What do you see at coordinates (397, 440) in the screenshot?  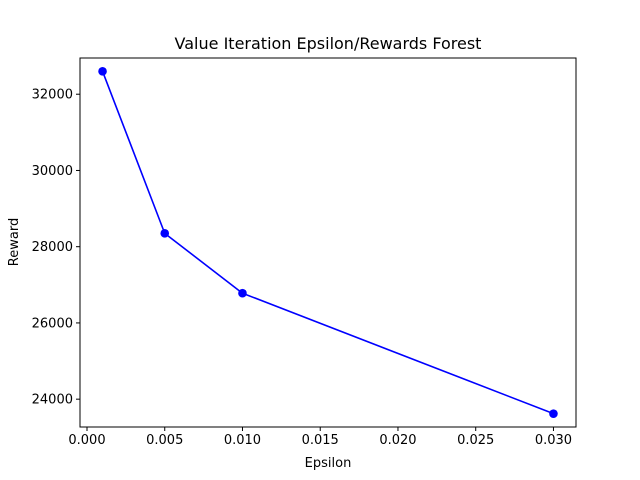 I see `x-tick-label: 0.020` at bounding box center [397, 440].